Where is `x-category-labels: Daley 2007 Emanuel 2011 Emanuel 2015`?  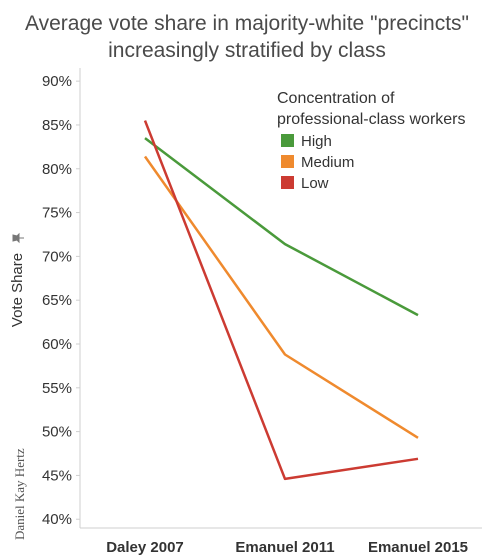
x-category-labels: Daley 2007 Emanuel 2011 Emanuel 2015 is located at coordinates (287, 547).